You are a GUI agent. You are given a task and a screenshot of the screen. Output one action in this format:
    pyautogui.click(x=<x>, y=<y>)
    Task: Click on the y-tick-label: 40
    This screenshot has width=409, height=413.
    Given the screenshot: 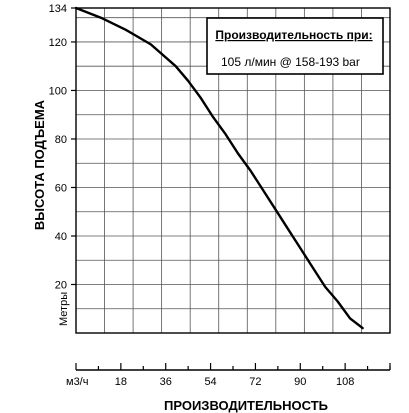 What is the action you would take?
    pyautogui.click(x=61, y=237)
    